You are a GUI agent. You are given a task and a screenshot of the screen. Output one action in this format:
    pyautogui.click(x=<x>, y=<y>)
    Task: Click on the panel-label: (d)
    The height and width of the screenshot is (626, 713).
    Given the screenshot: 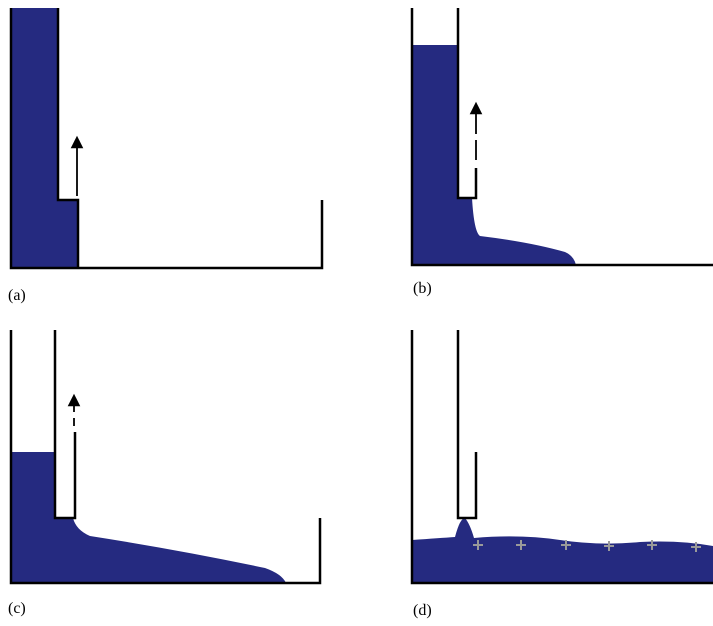 What is the action you would take?
    pyautogui.click(x=422, y=610)
    